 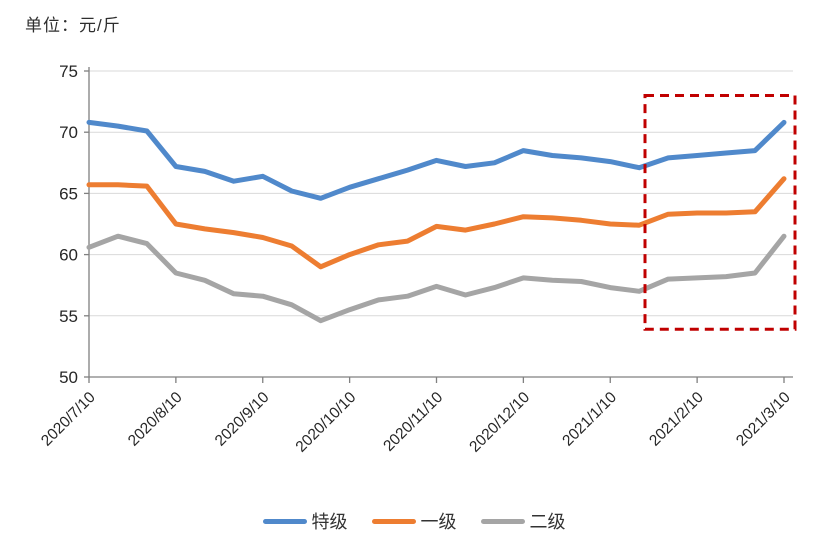 I want to click on unit-label: 单位：元/斤, so click(x=73, y=25).